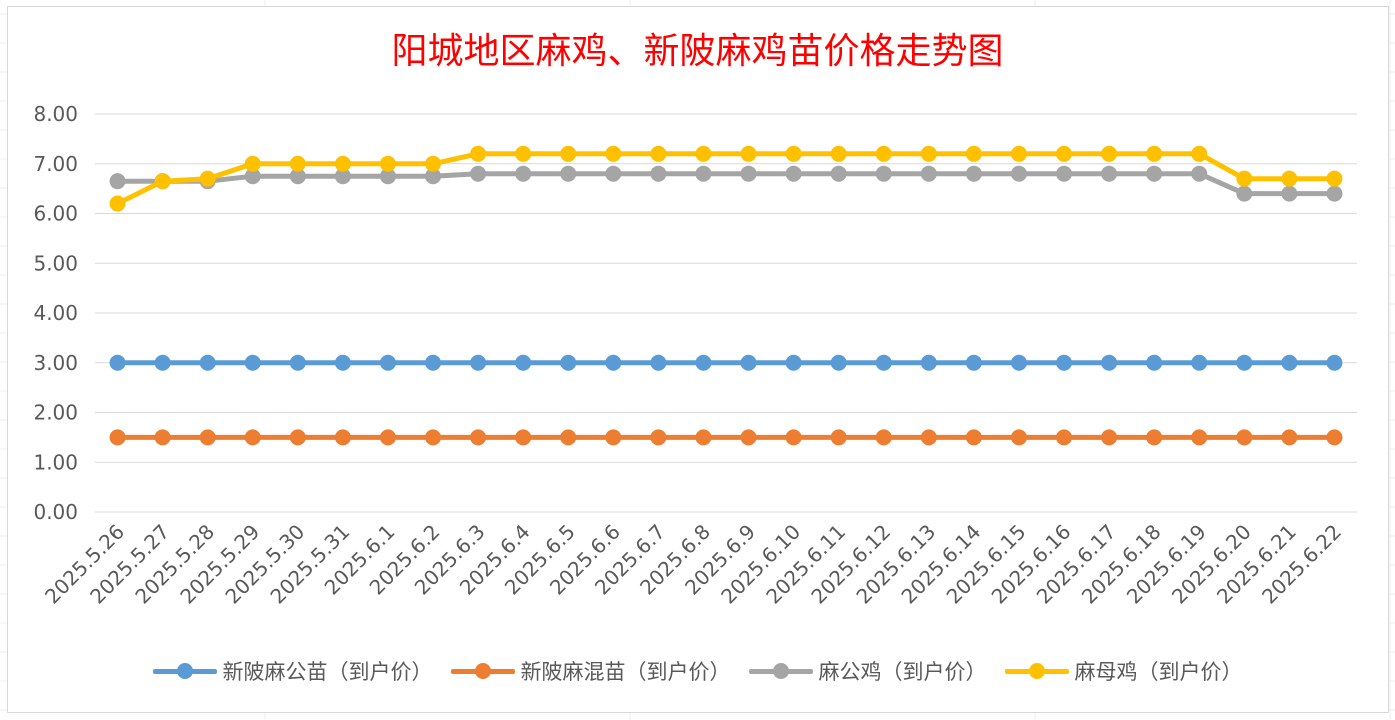 Image resolution: width=1395 pixels, height=720 pixels. Describe the element at coordinates (55, 462) in the screenshot. I see `y-tick-label: 1.00` at that location.